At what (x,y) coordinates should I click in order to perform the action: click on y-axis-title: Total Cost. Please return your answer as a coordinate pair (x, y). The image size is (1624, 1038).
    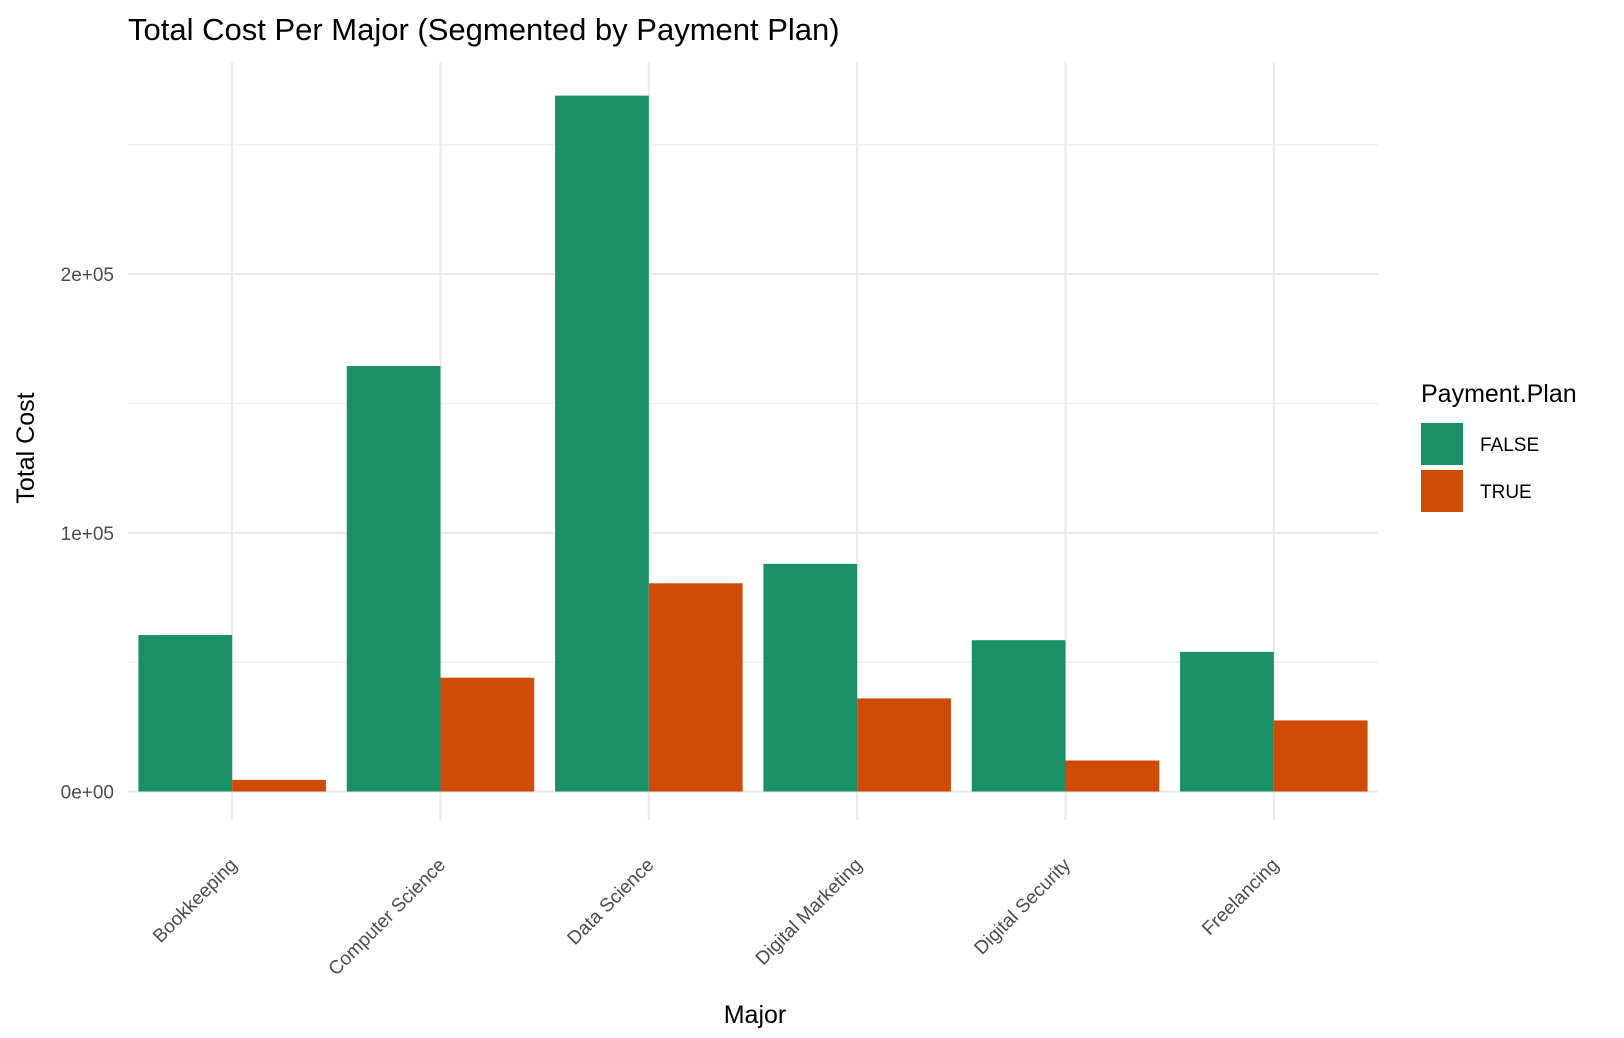
    Looking at the image, I should click on (26, 447).